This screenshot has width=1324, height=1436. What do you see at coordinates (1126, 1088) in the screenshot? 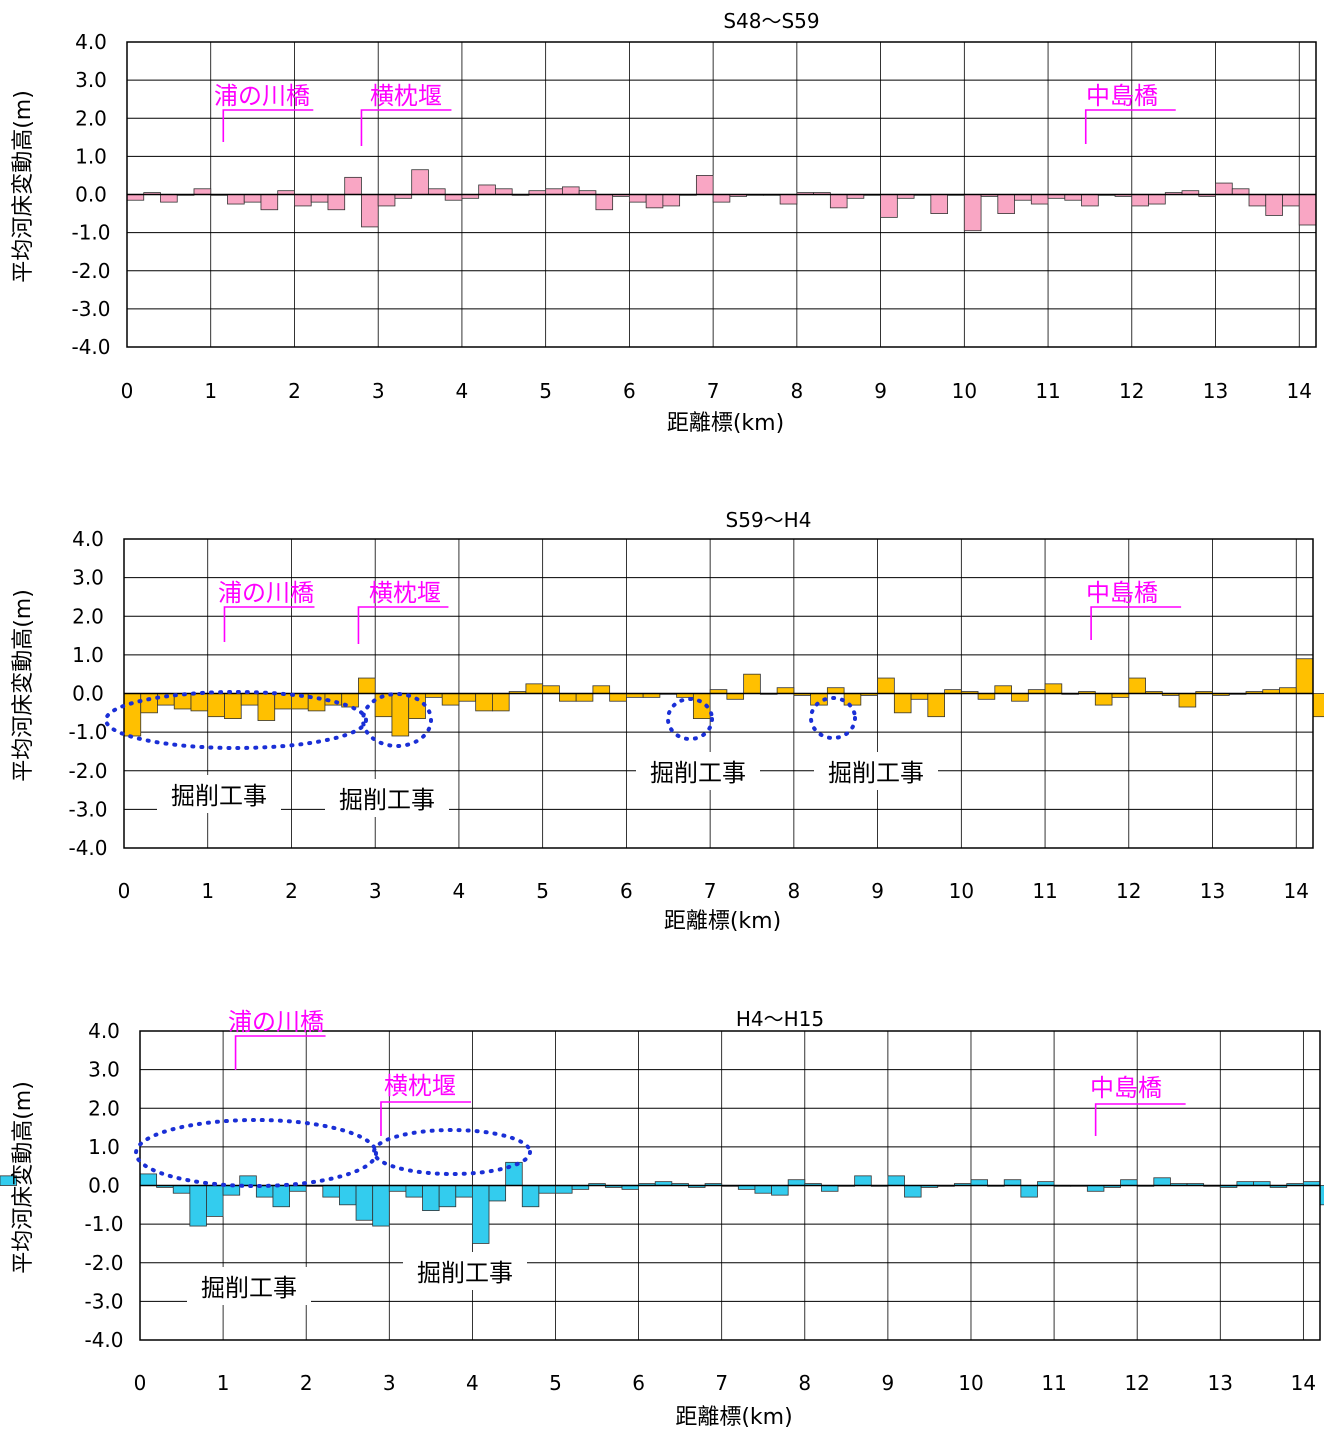
I see `landmark-label: 中島橋` at bounding box center [1126, 1088].